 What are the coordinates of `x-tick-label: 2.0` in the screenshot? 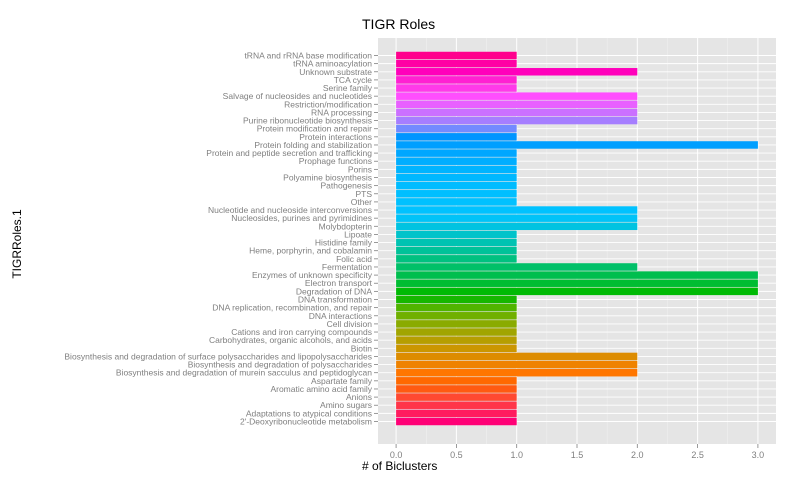 It's located at (637, 455).